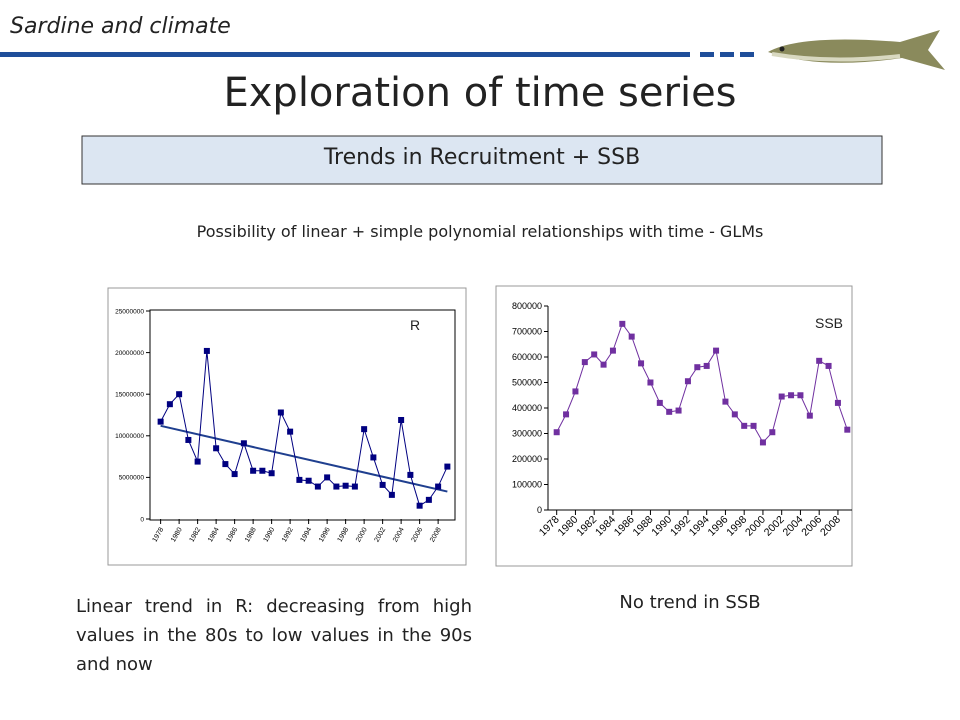  I want to click on y-tick-label: 700000, so click(527, 332).